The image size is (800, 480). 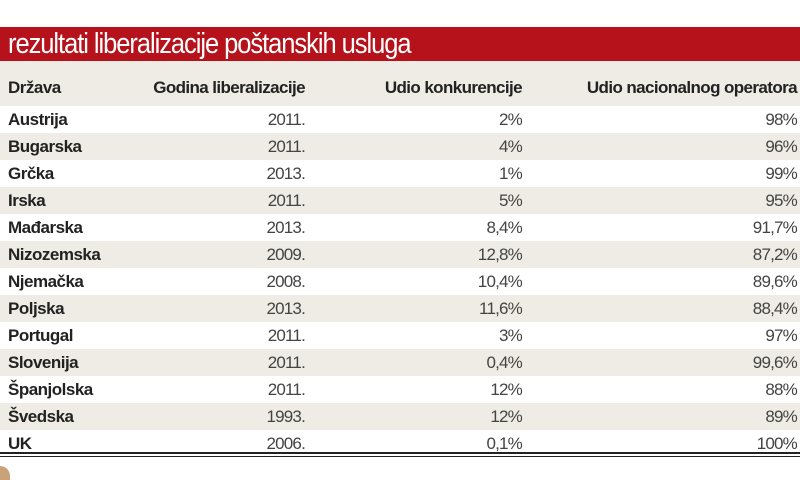 What do you see at coordinates (504, 362) in the screenshot?
I see `cell-competition-share: 0,4%` at bounding box center [504, 362].